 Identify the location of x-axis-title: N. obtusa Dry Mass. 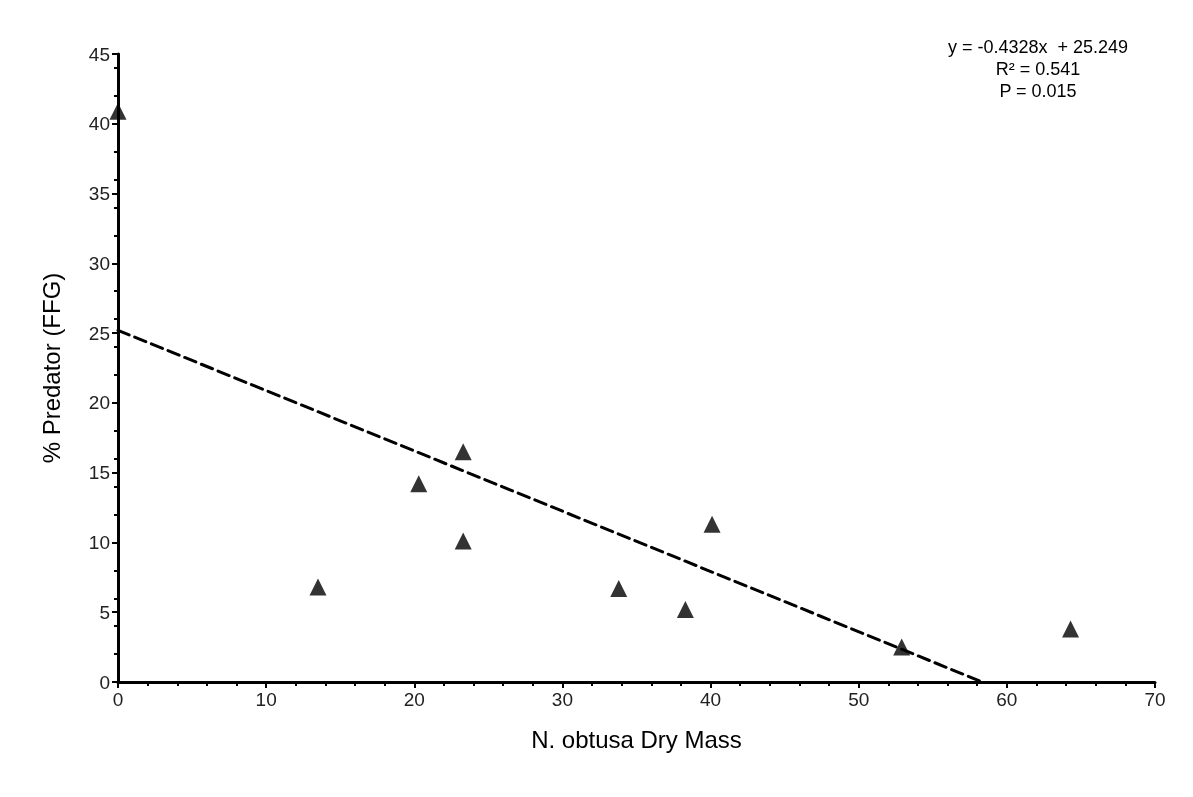
(636, 739).